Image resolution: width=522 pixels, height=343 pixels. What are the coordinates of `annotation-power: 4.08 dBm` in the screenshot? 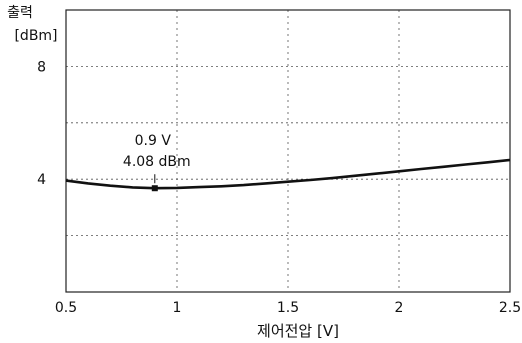 It's located at (157, 162).